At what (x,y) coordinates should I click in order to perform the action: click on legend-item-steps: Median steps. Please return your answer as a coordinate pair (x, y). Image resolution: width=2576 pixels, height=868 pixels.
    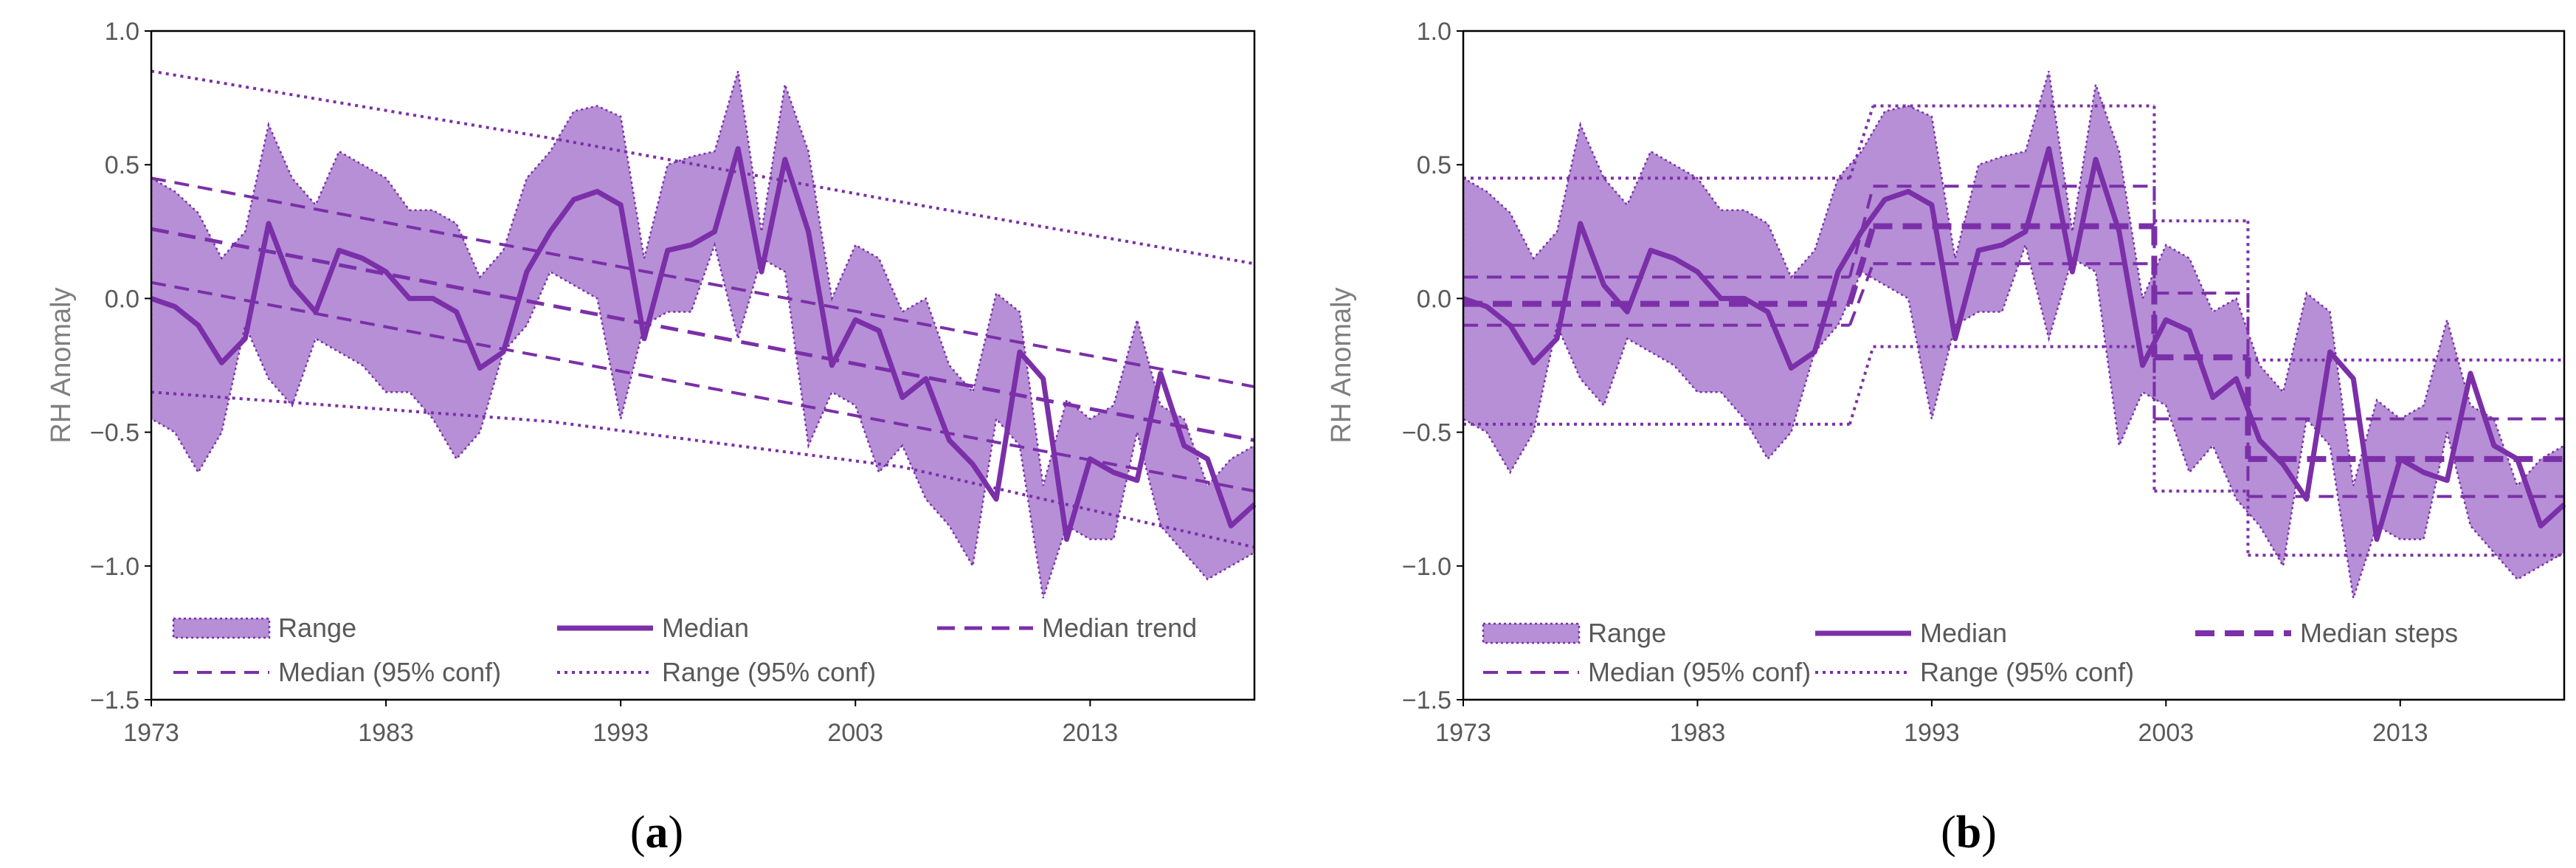
    Looking at the image, I should click on (2326, 633).